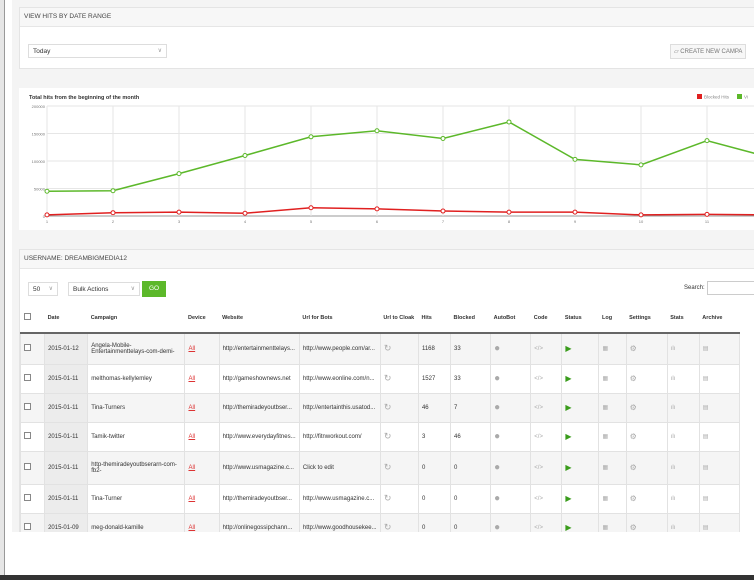 This screenshot has width=754, height=580. Describe the element at coordinates (136, 436) in the screenshot. I see `campaign-cell: Tamik-twitter` at that location.